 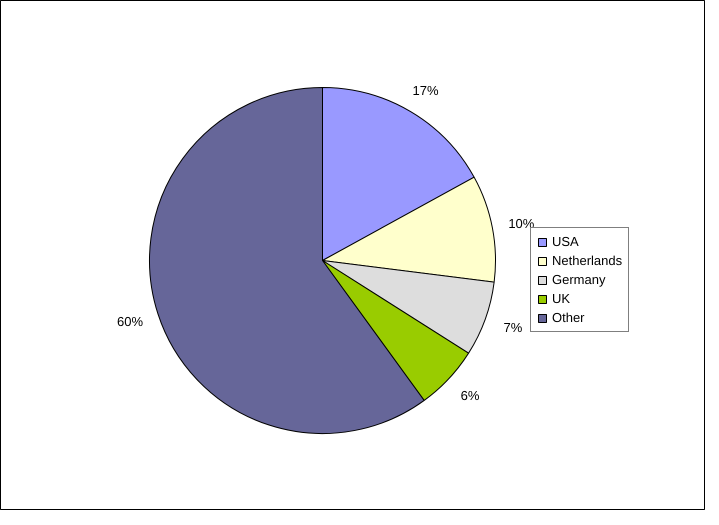 I want to click on data-label: 10%, so click(x=521, y=224).